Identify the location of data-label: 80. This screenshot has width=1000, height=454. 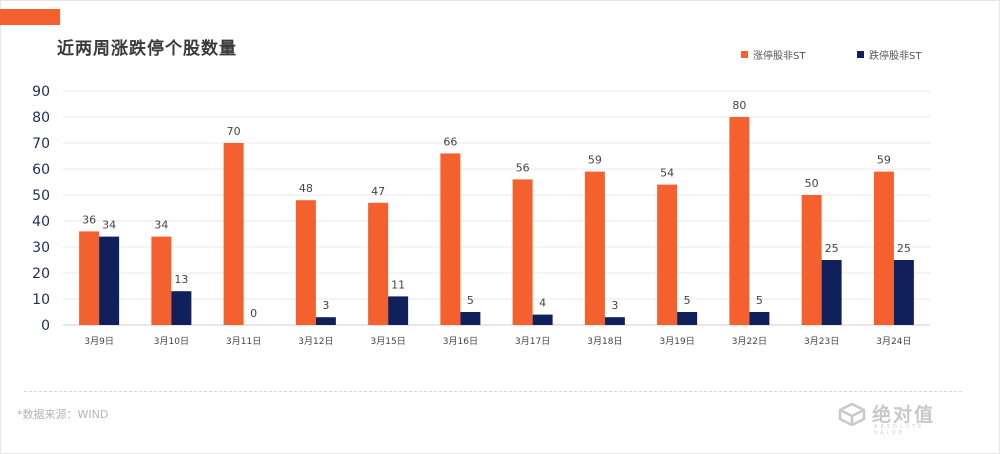
(739, 105).